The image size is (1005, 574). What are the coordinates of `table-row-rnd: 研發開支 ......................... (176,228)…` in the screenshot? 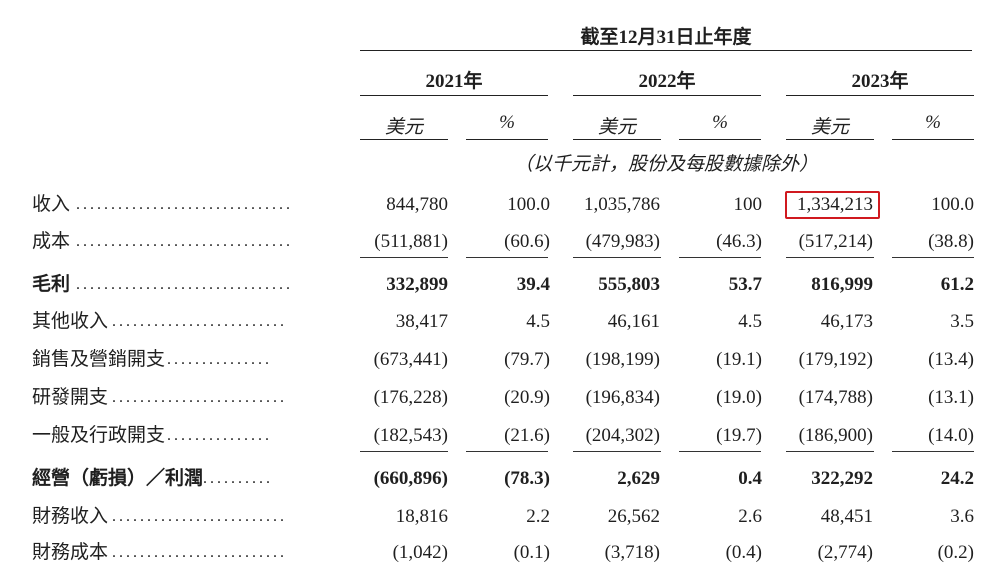 It's located at (502, 398).